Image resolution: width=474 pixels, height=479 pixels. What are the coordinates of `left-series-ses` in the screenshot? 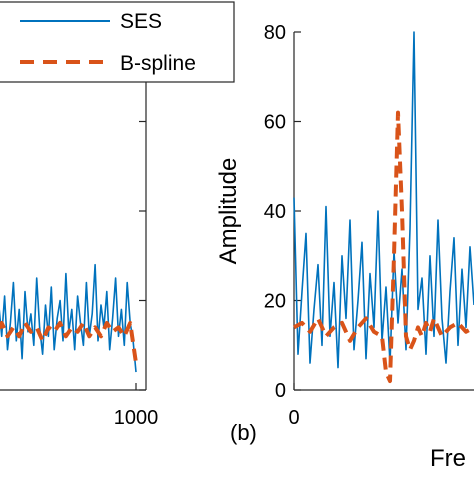 It's located at (68, 318).